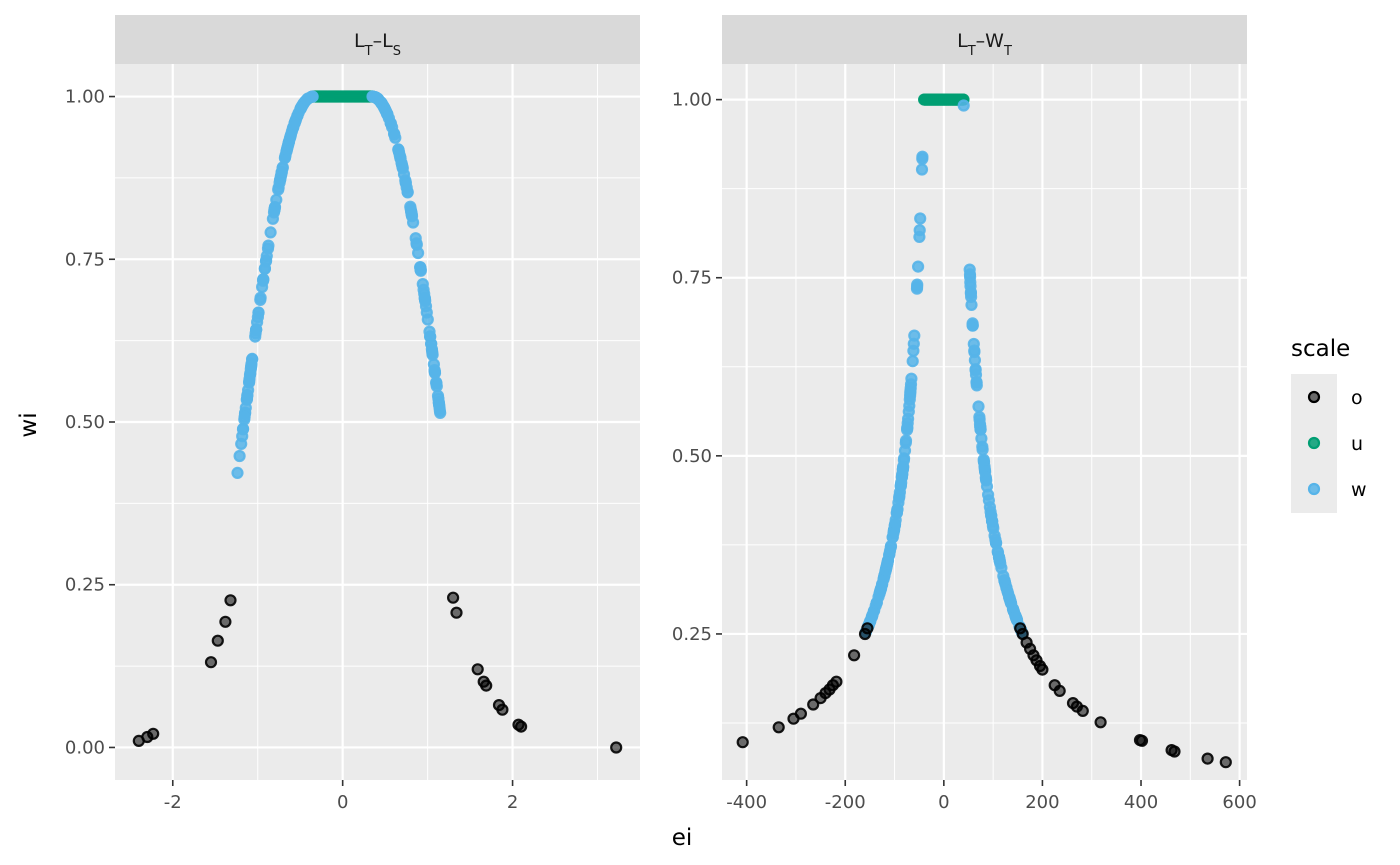 Image resolution: width=1400 pixels, height=865 pixels. I want to click on y-tick-label: 0.00, so click(85, 747).